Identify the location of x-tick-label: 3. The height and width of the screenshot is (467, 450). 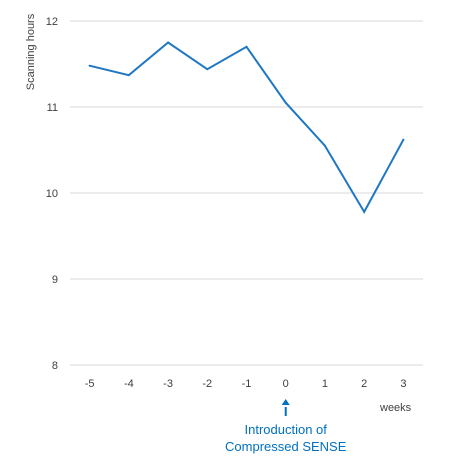
(403, 384).